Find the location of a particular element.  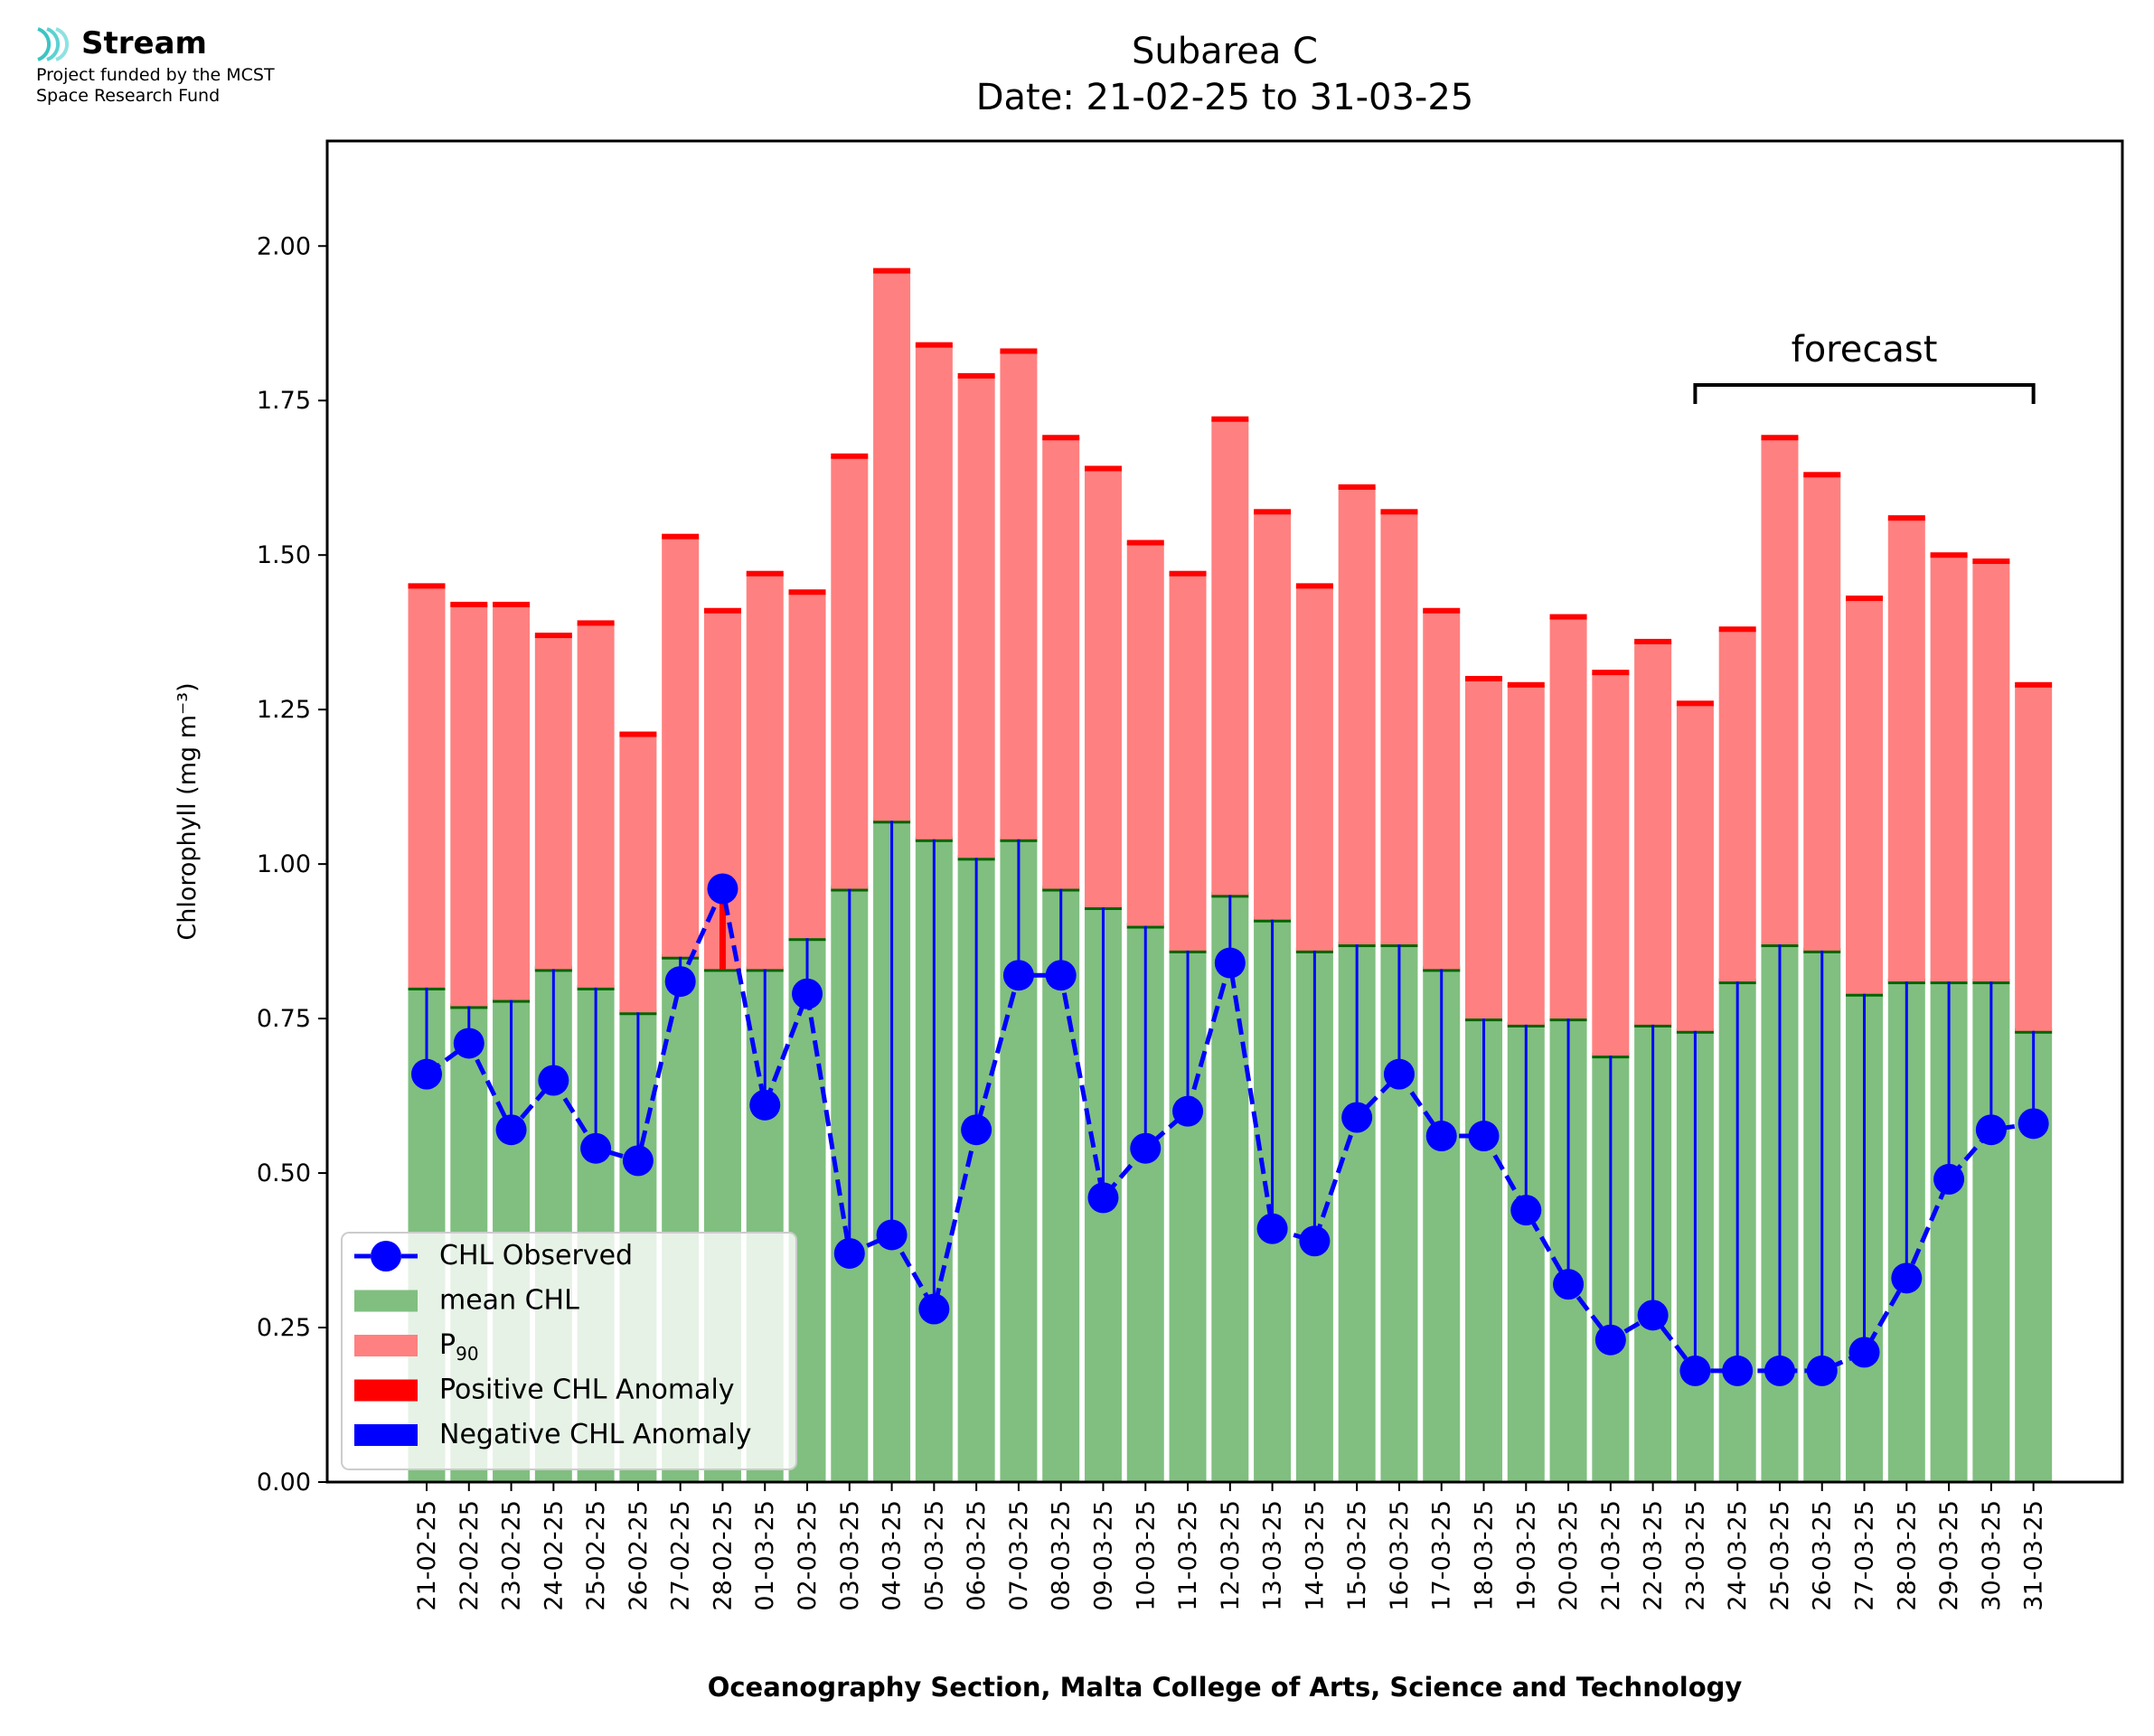

x-tick-label: 12-03-25 is located at coordinates (1231, 1556).